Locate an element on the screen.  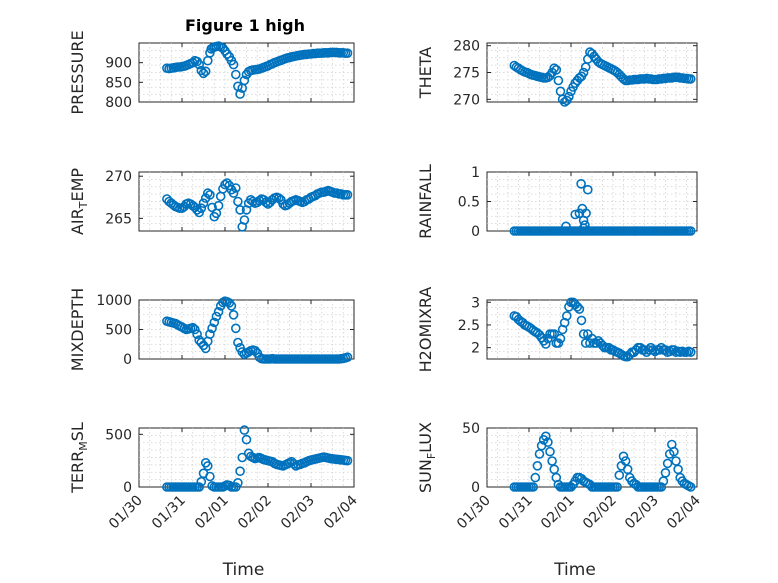
y-axis-label: THETA is located at coordinates (425, 73).